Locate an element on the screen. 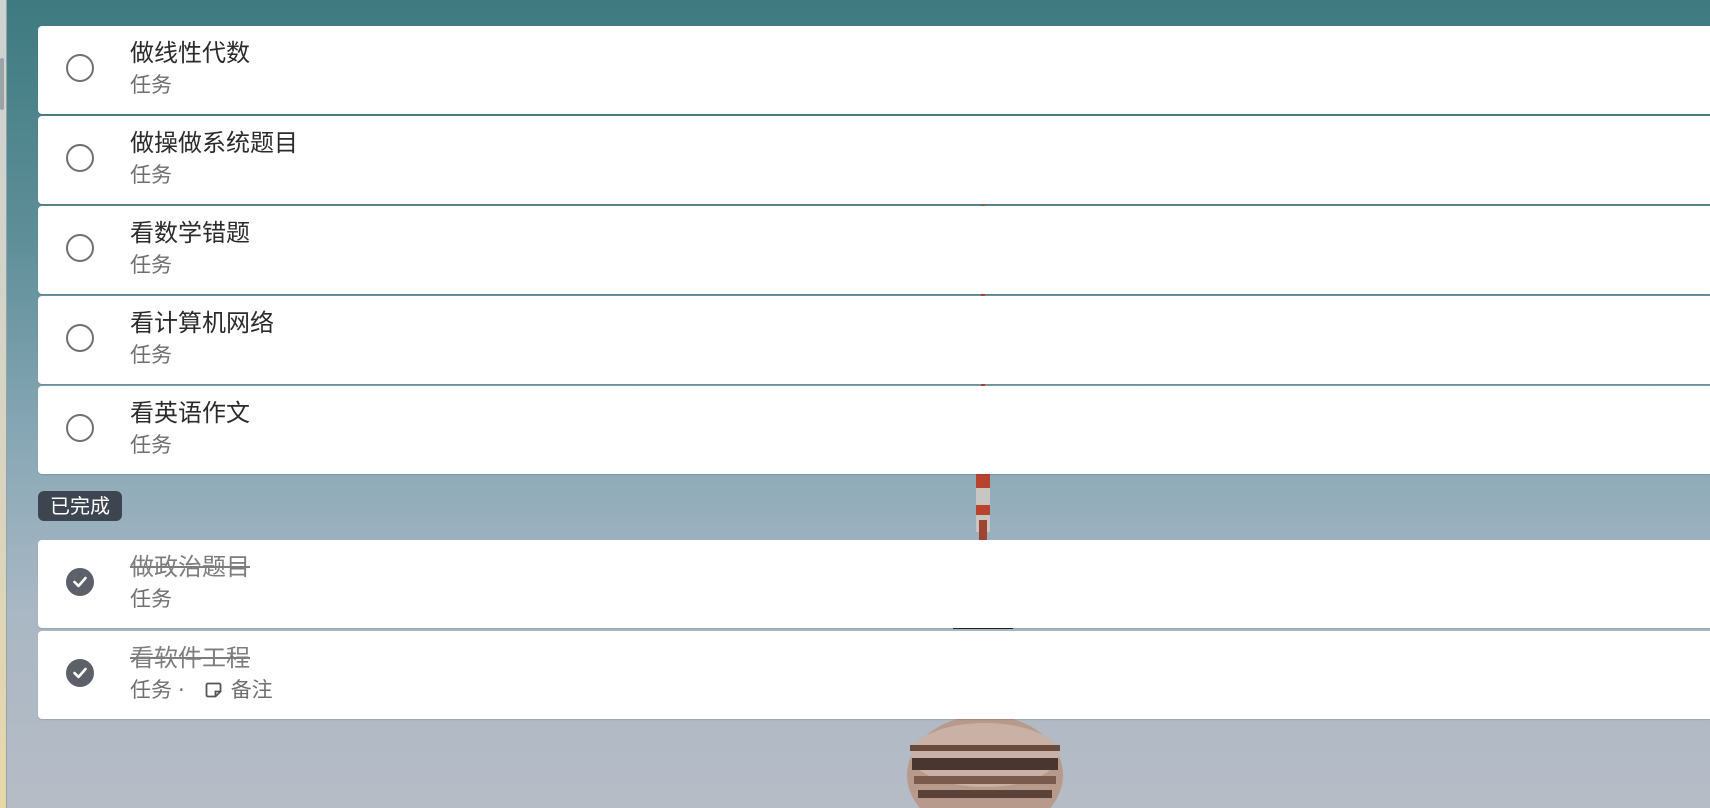  task-row: 看英语作文 任务 is located at coordinates (874, 430).